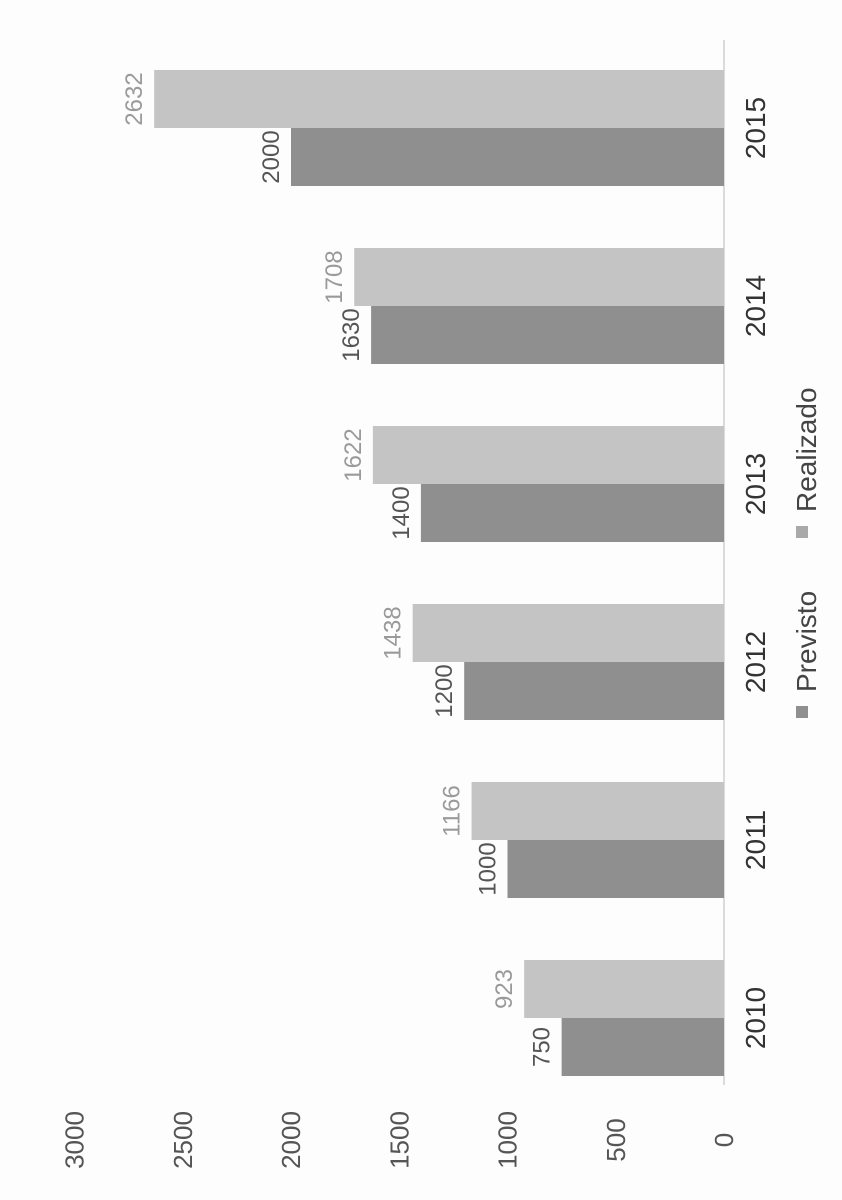  Describe the element at coordinates (504, 989) in the screenshot. I see `data-label-realizado: 923` at that location.